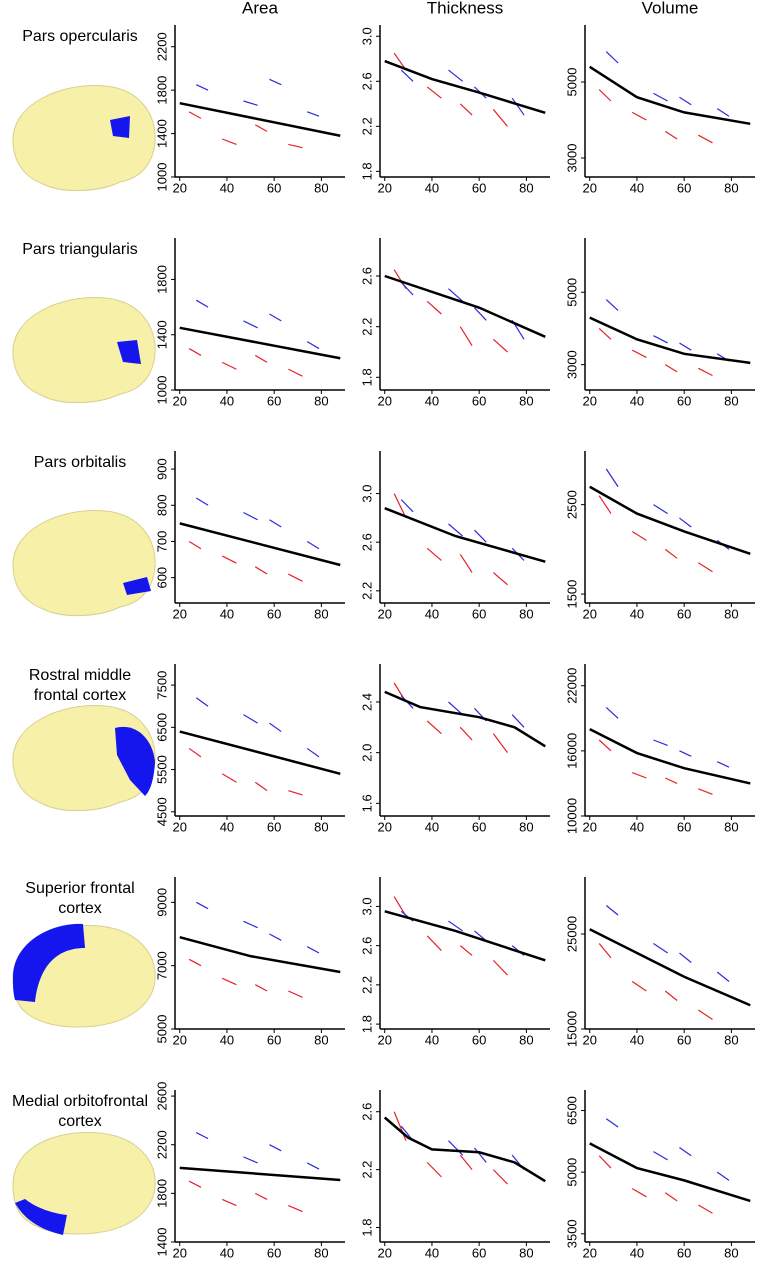 Image resolution: width=762 pixels, height=1280 pixels. Describe the element at coordinates (161, 542) in the screenshot. I see `y-tick-label: 700` at that location.